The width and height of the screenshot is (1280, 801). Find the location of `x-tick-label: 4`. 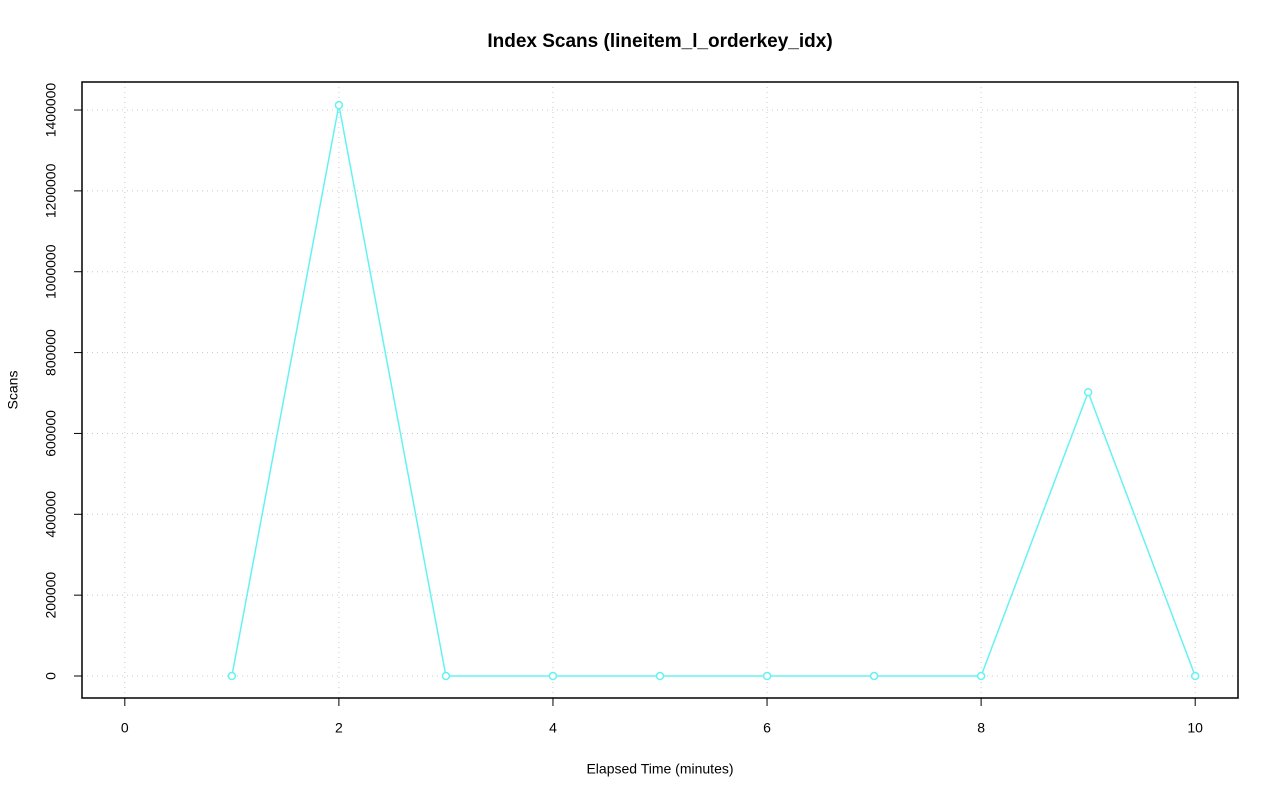

x-tick-label: 4 is located at coordinates (553, 728).